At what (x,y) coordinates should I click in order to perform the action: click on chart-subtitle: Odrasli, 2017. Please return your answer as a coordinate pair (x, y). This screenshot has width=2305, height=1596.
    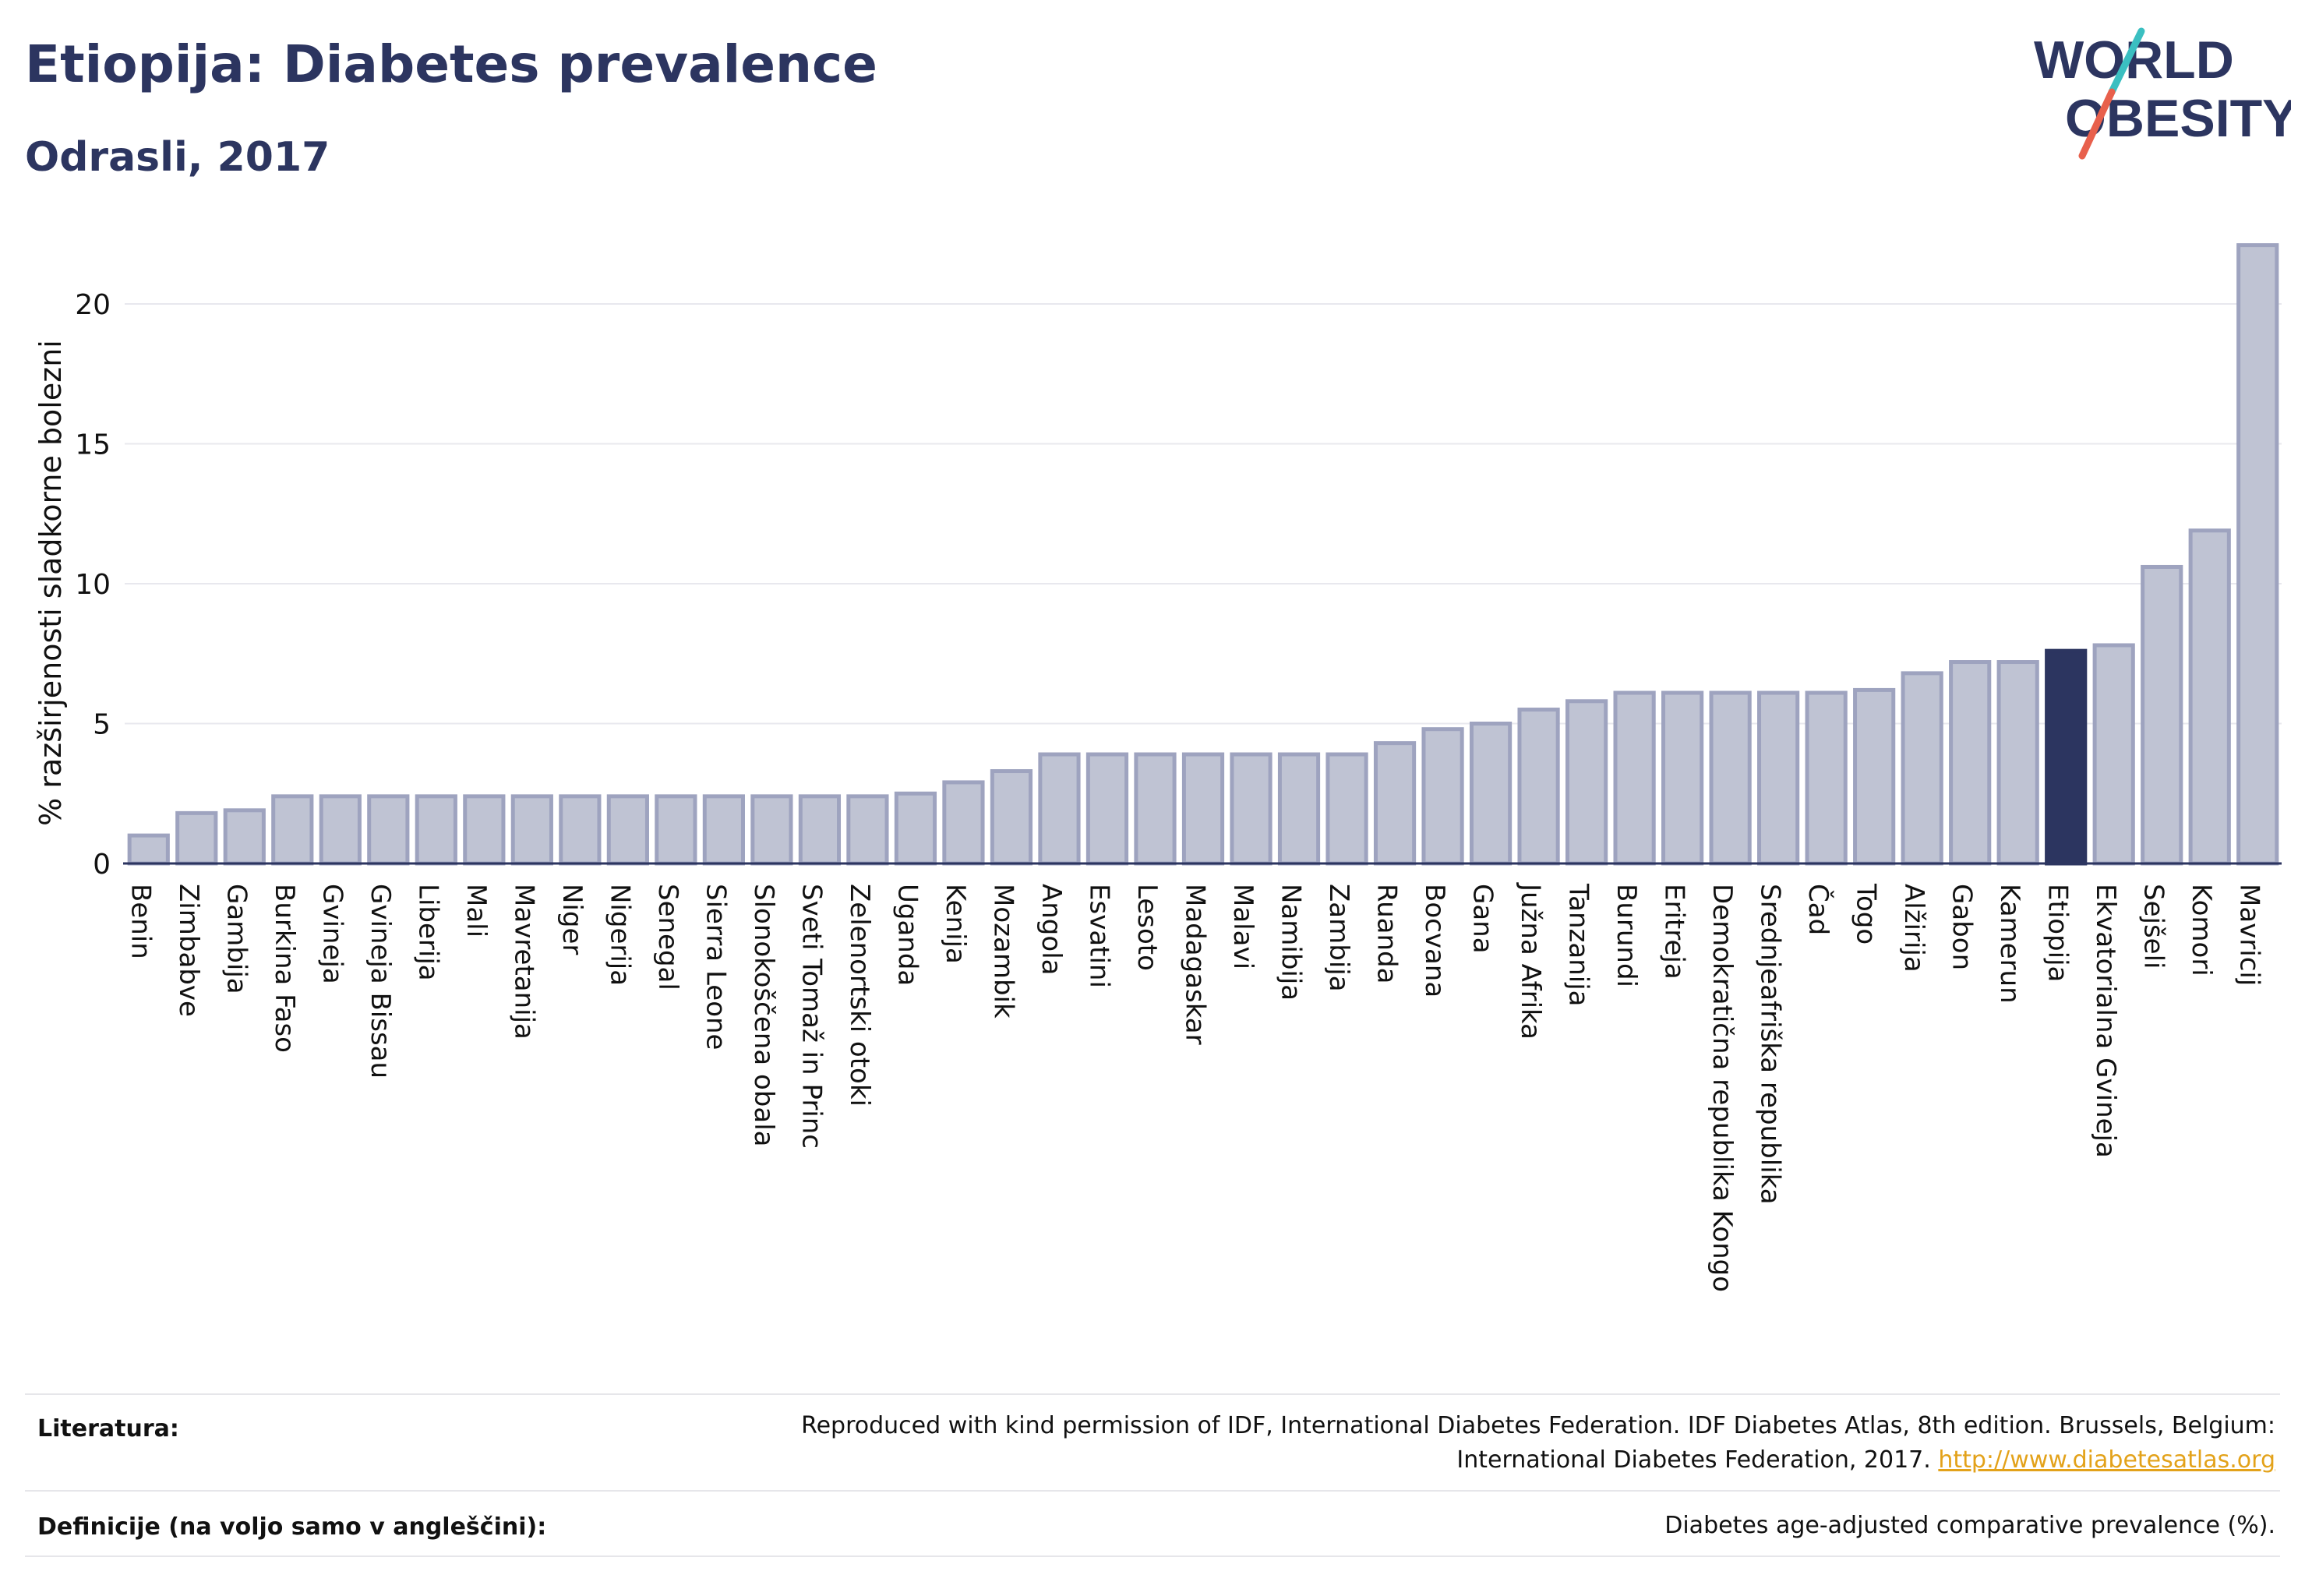
    Looking at the image, I should click on (177, 157).